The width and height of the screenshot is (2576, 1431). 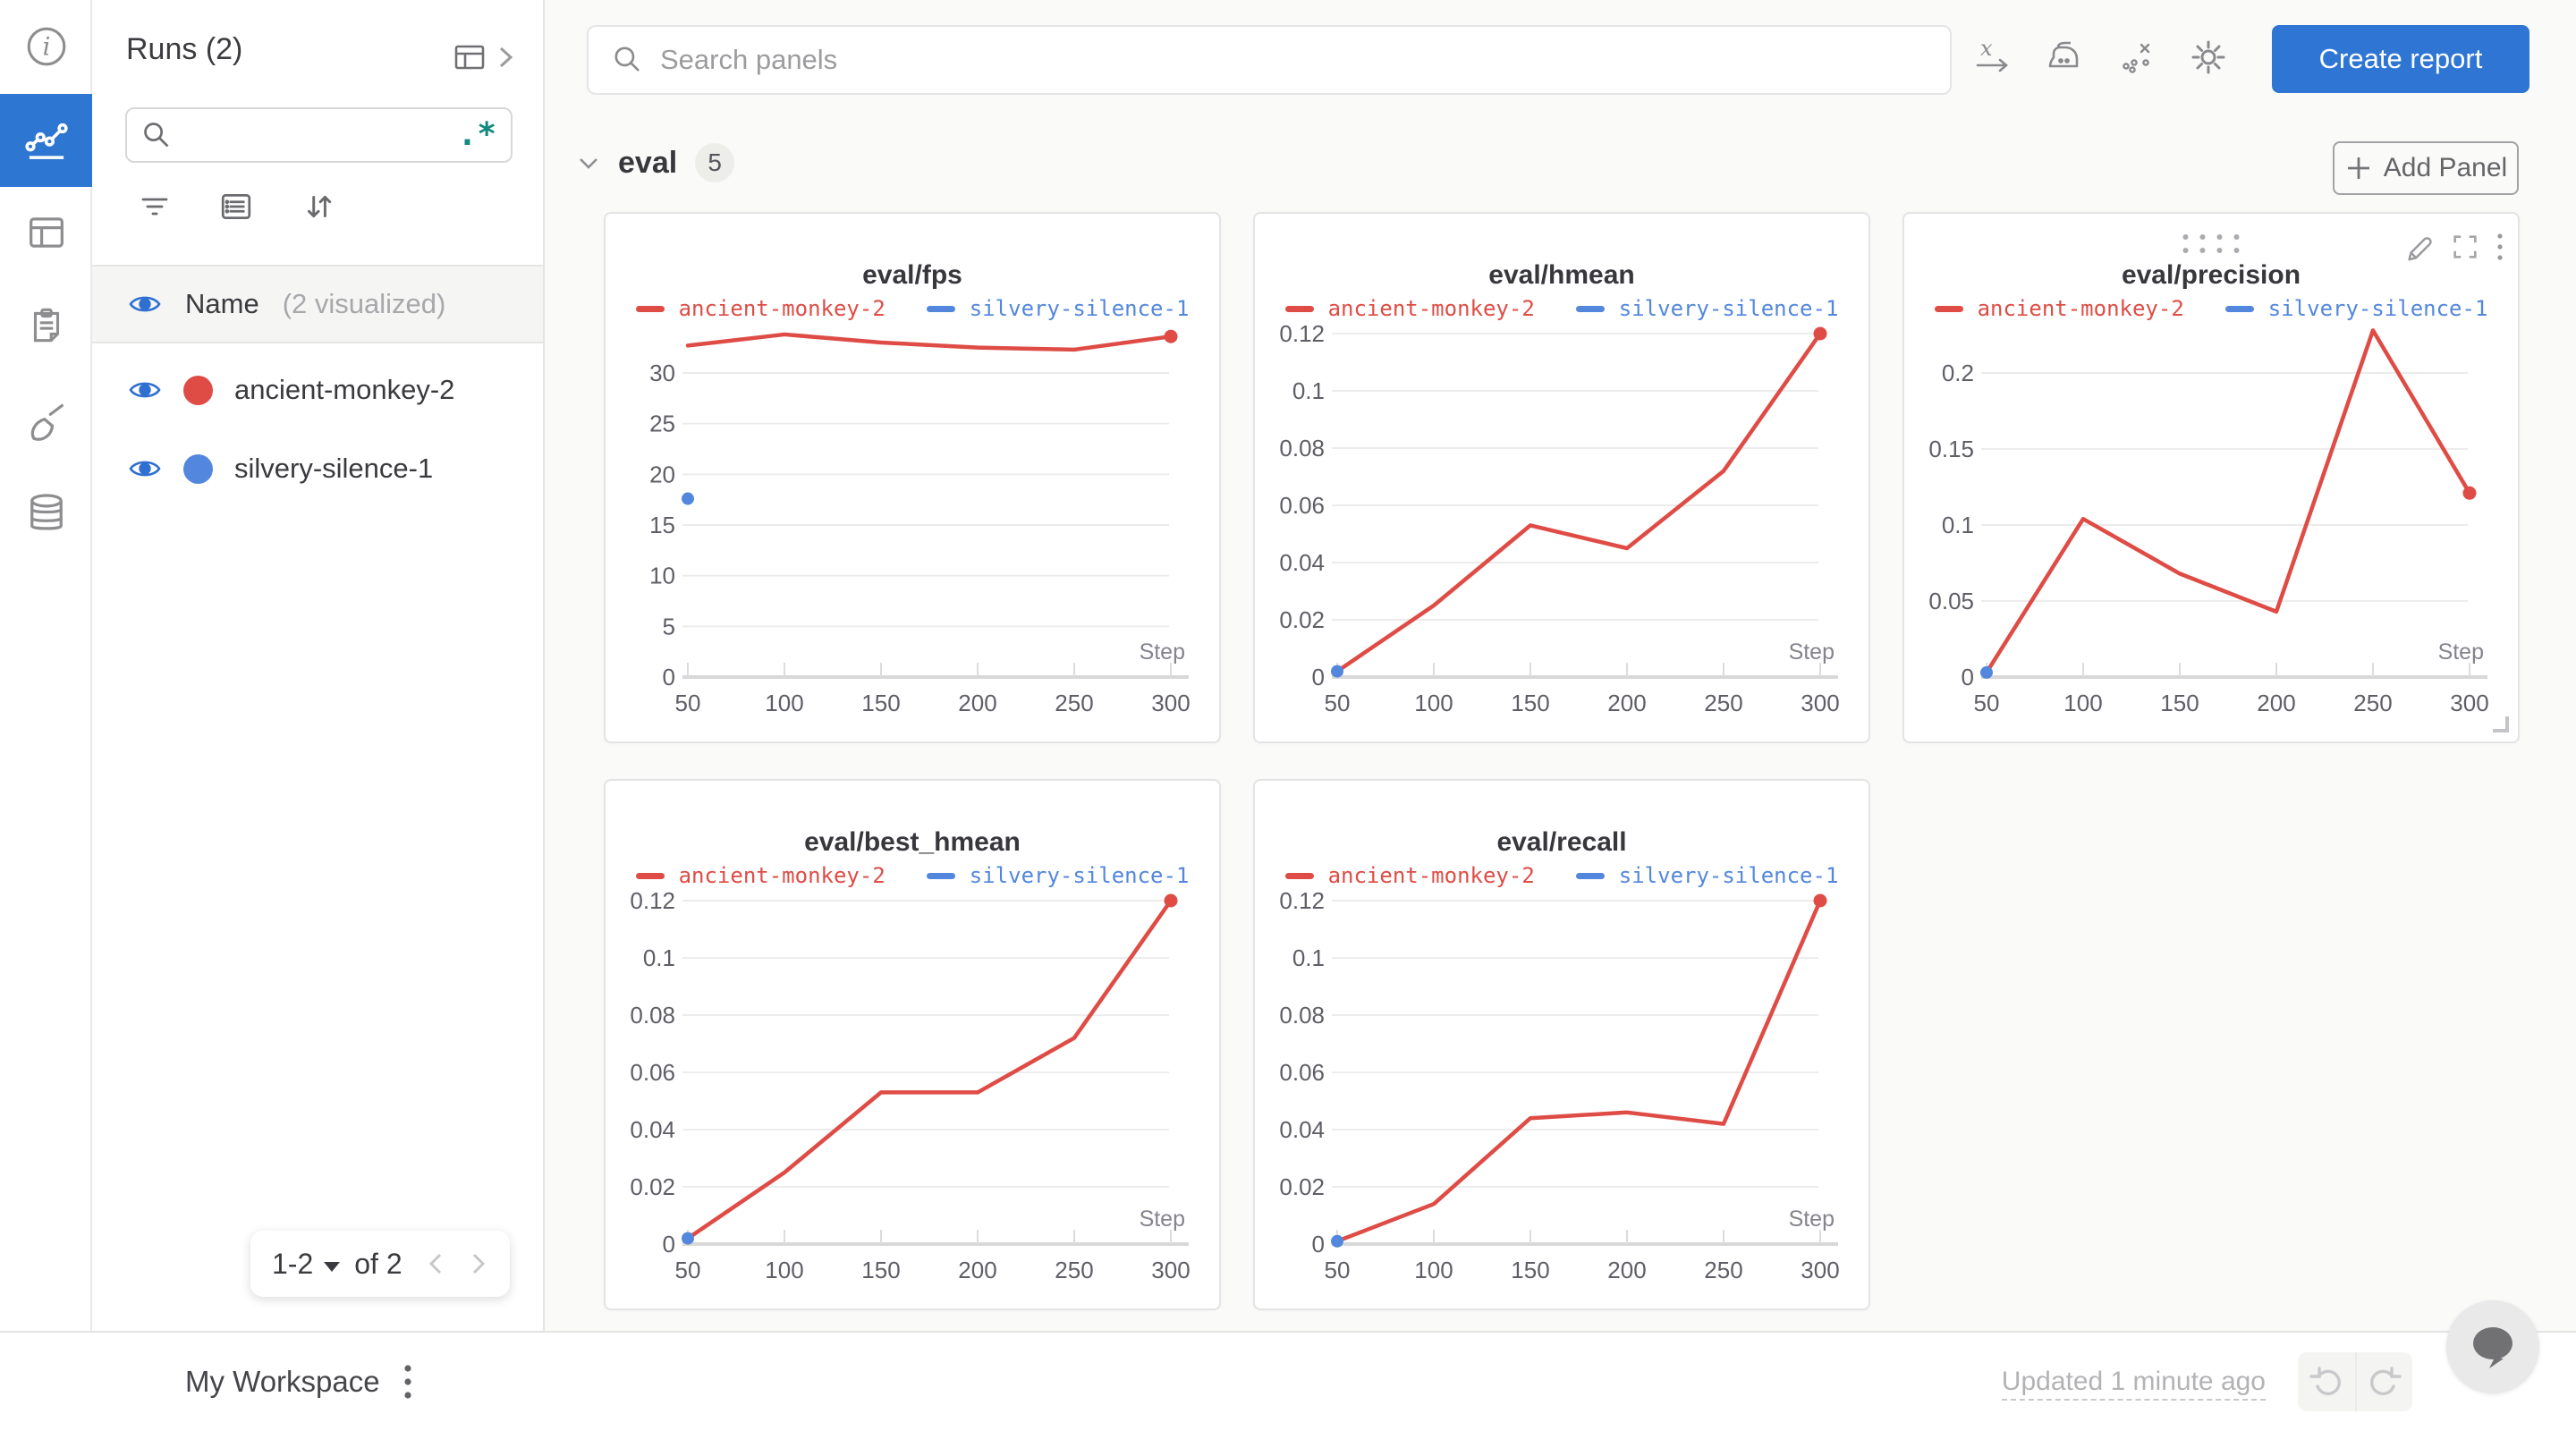 I want to click on chart-plot: 0 5 10 15 20 25 30 50 100 150 200 250 300 Step, so click(x=914, y=480).